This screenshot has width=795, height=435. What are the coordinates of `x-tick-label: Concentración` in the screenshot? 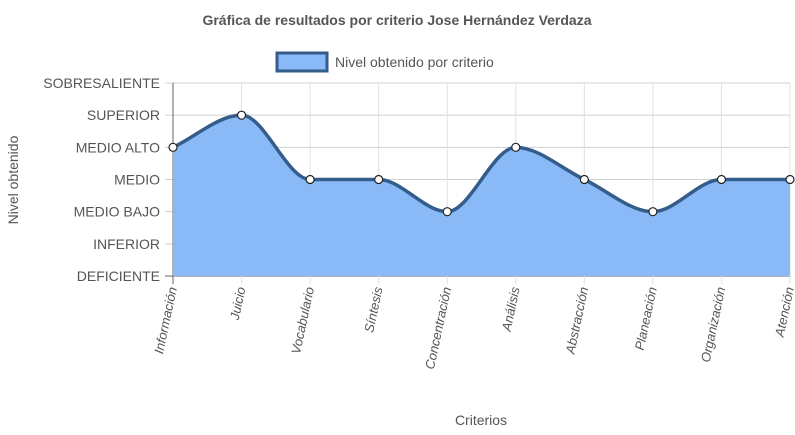 It's located at (438, 328).